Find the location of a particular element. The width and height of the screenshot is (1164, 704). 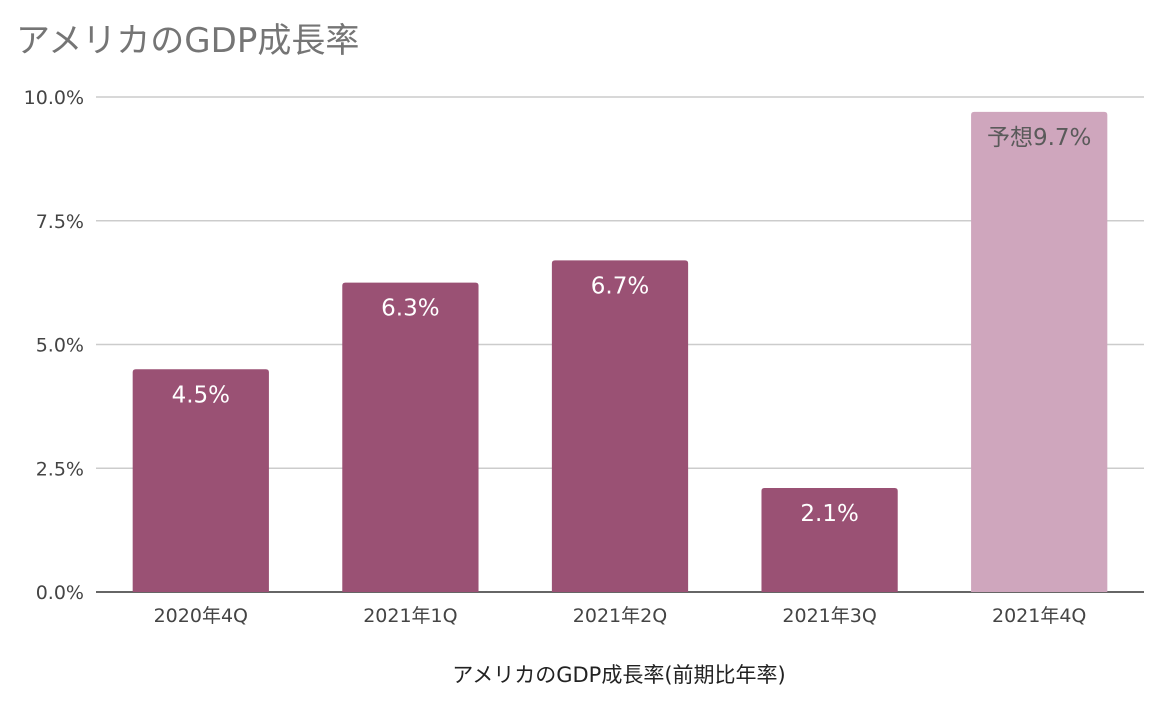

chart-title: アメリカのGDP成長率 is located at coordinates (187, 41).